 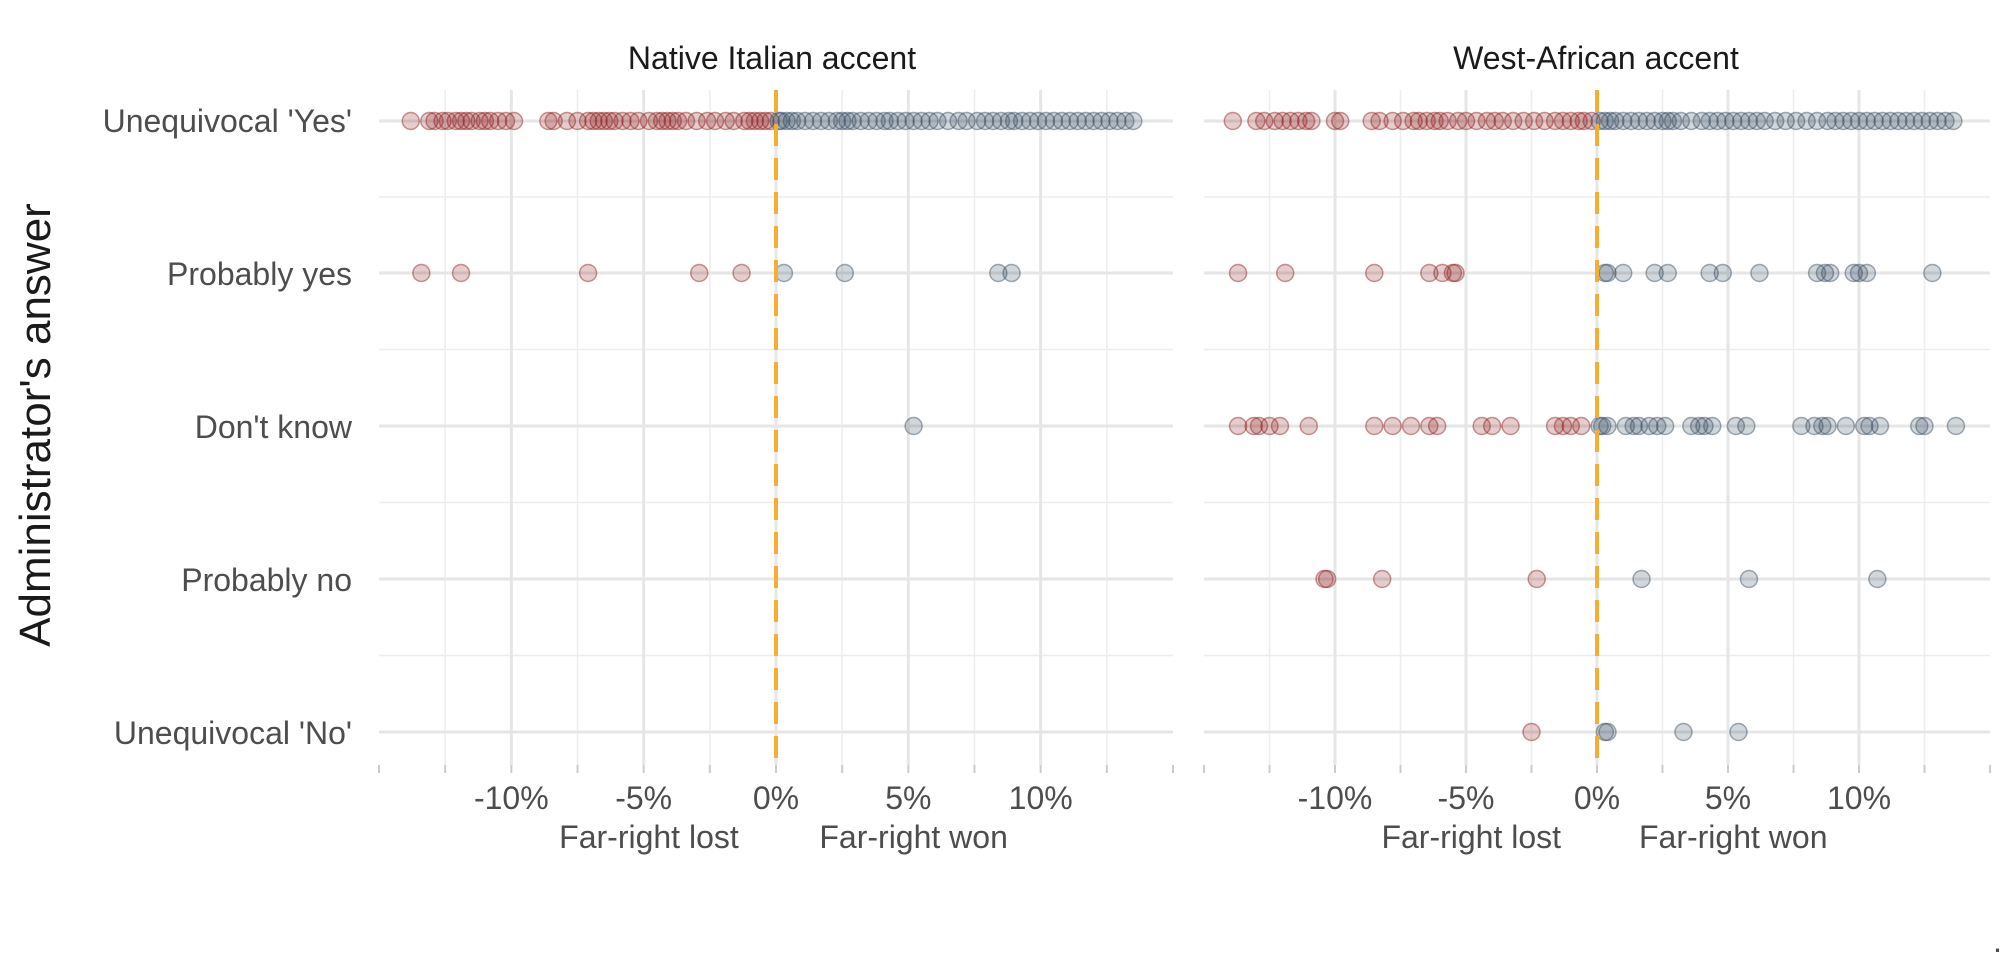 What do you see at coordinates (772, 58) in the screenshot?
I see `panel-title-native-italian: Native Italian accent` at bounding box center [772, 58].